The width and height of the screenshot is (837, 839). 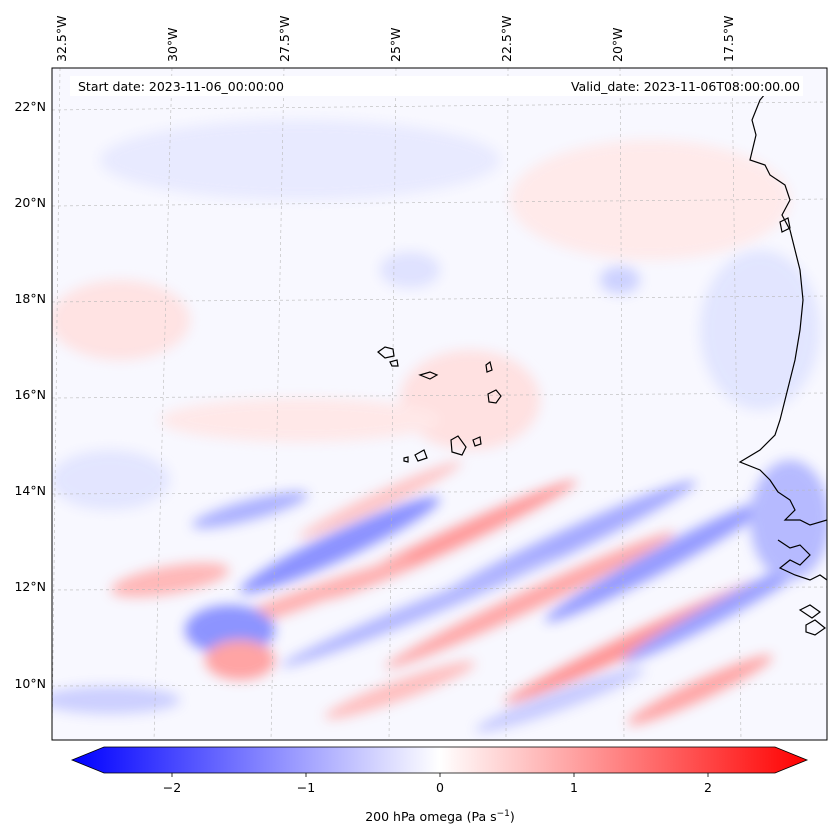 I want to click on lat-label: 14°N, so click(x=30, y=490).